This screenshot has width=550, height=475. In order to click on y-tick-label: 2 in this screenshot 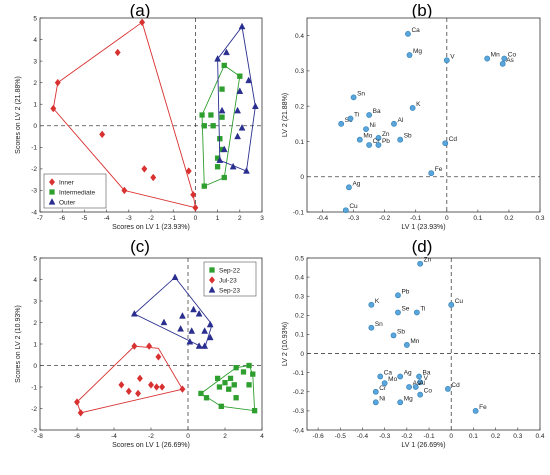, I will do `click(35, 83)`.